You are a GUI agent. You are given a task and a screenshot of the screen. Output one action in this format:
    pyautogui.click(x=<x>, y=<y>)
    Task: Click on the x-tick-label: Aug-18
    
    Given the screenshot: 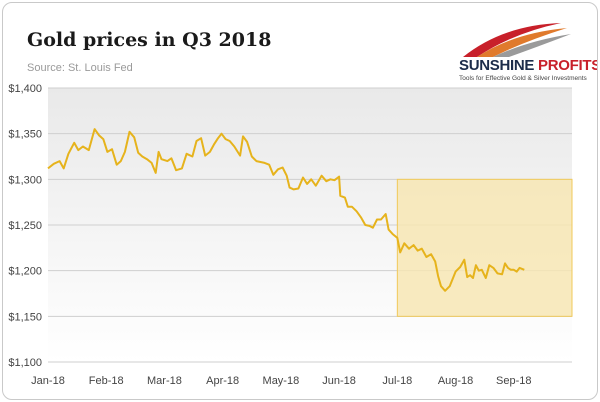 What is the action you would take?
    pyautogui.click(x=455, y=381)
    